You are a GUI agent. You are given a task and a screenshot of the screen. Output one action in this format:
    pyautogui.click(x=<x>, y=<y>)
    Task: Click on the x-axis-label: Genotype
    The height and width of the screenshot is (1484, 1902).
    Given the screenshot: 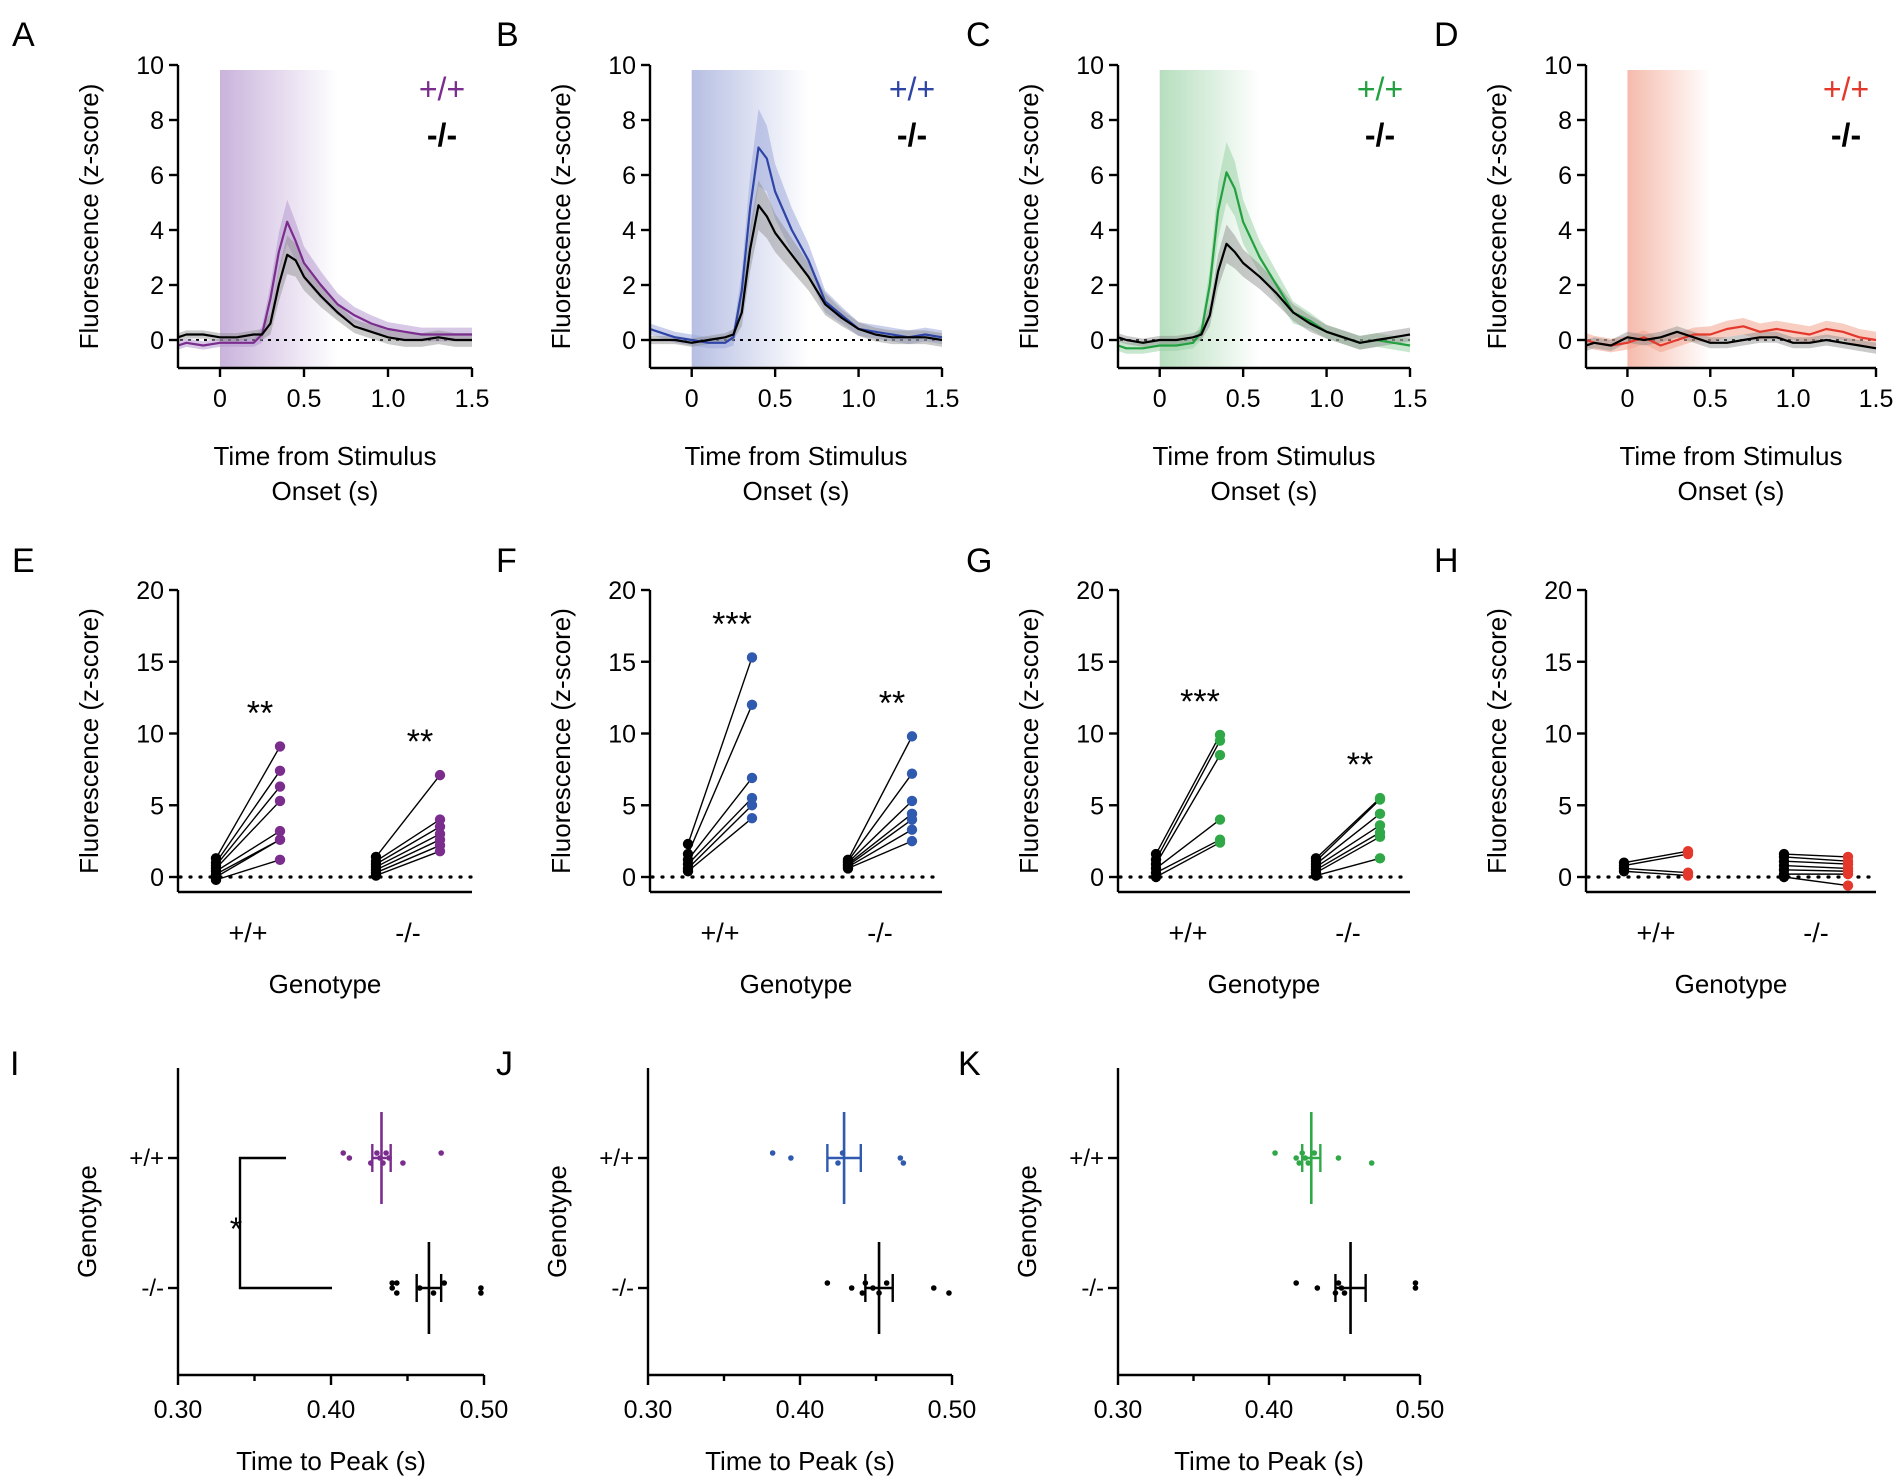 What is the action you would take?
    pyautogui.click(x=1264, y=984)
    